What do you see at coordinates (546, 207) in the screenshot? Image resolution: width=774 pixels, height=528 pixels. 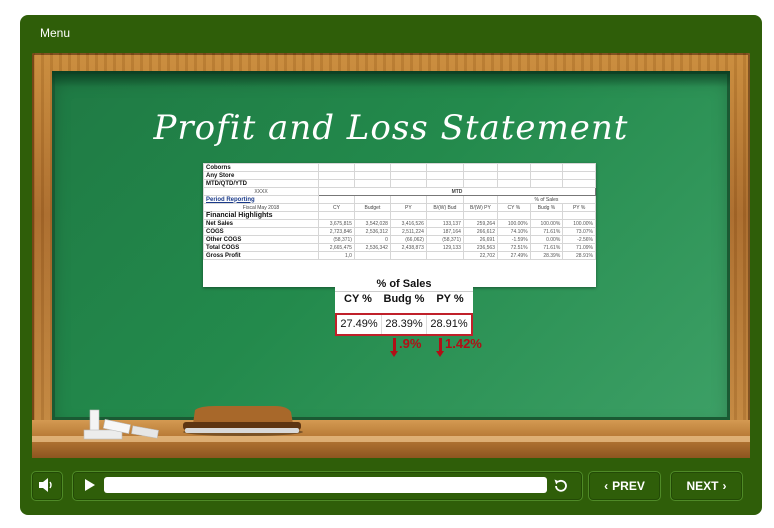 I see `col-header: Budg %` at bounding box center [546, 207].